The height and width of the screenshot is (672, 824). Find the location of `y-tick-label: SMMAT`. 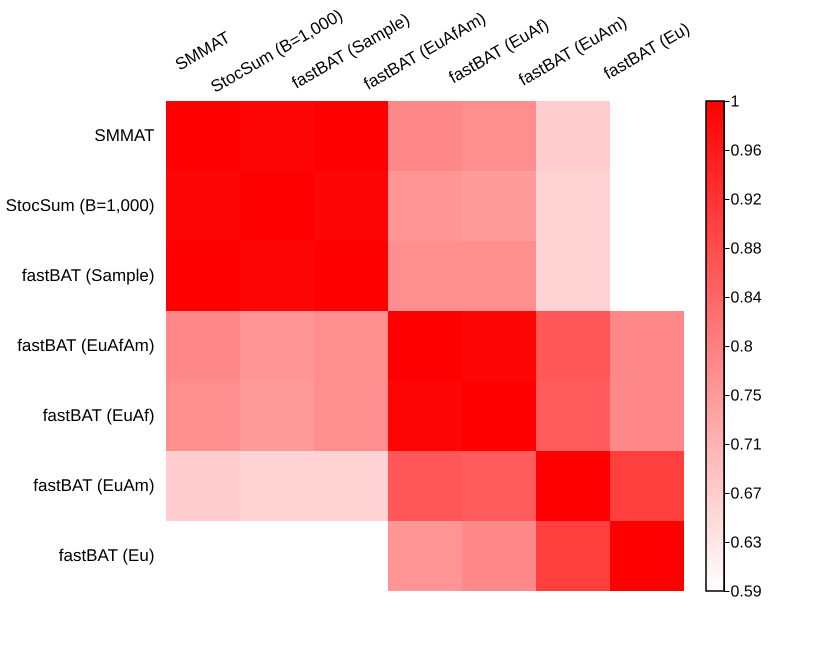

y-tick-label: SMMAT is located at coordinates (124, 135).